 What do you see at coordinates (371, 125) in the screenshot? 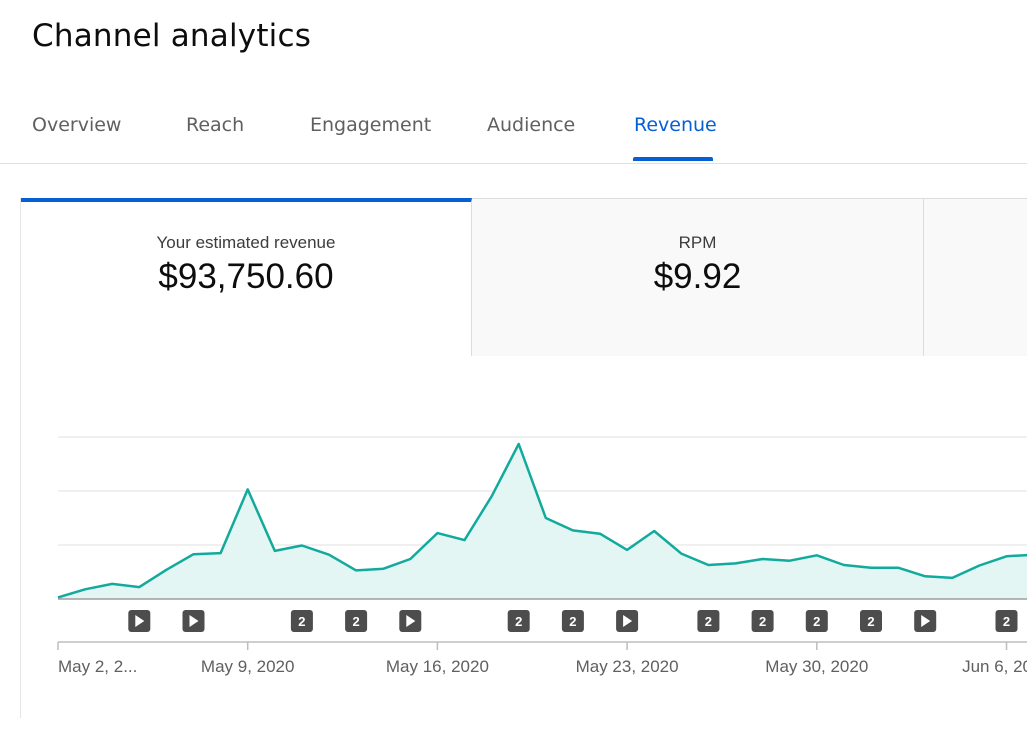
I see `tab-engagement: Engagement` at bounding box center [371, 125].